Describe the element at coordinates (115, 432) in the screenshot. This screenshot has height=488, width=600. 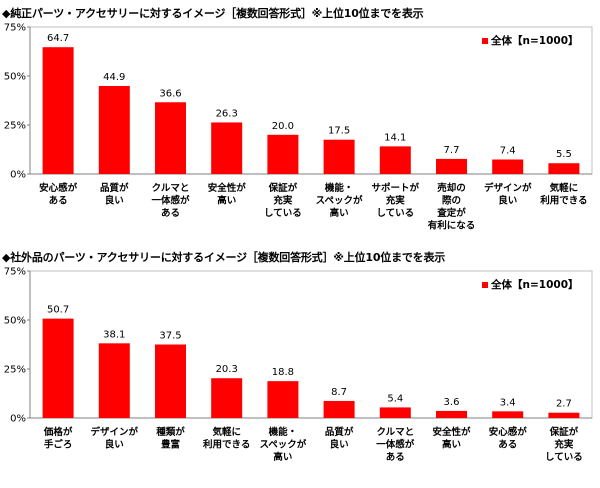
I see `category-label: デザインが` at that location.